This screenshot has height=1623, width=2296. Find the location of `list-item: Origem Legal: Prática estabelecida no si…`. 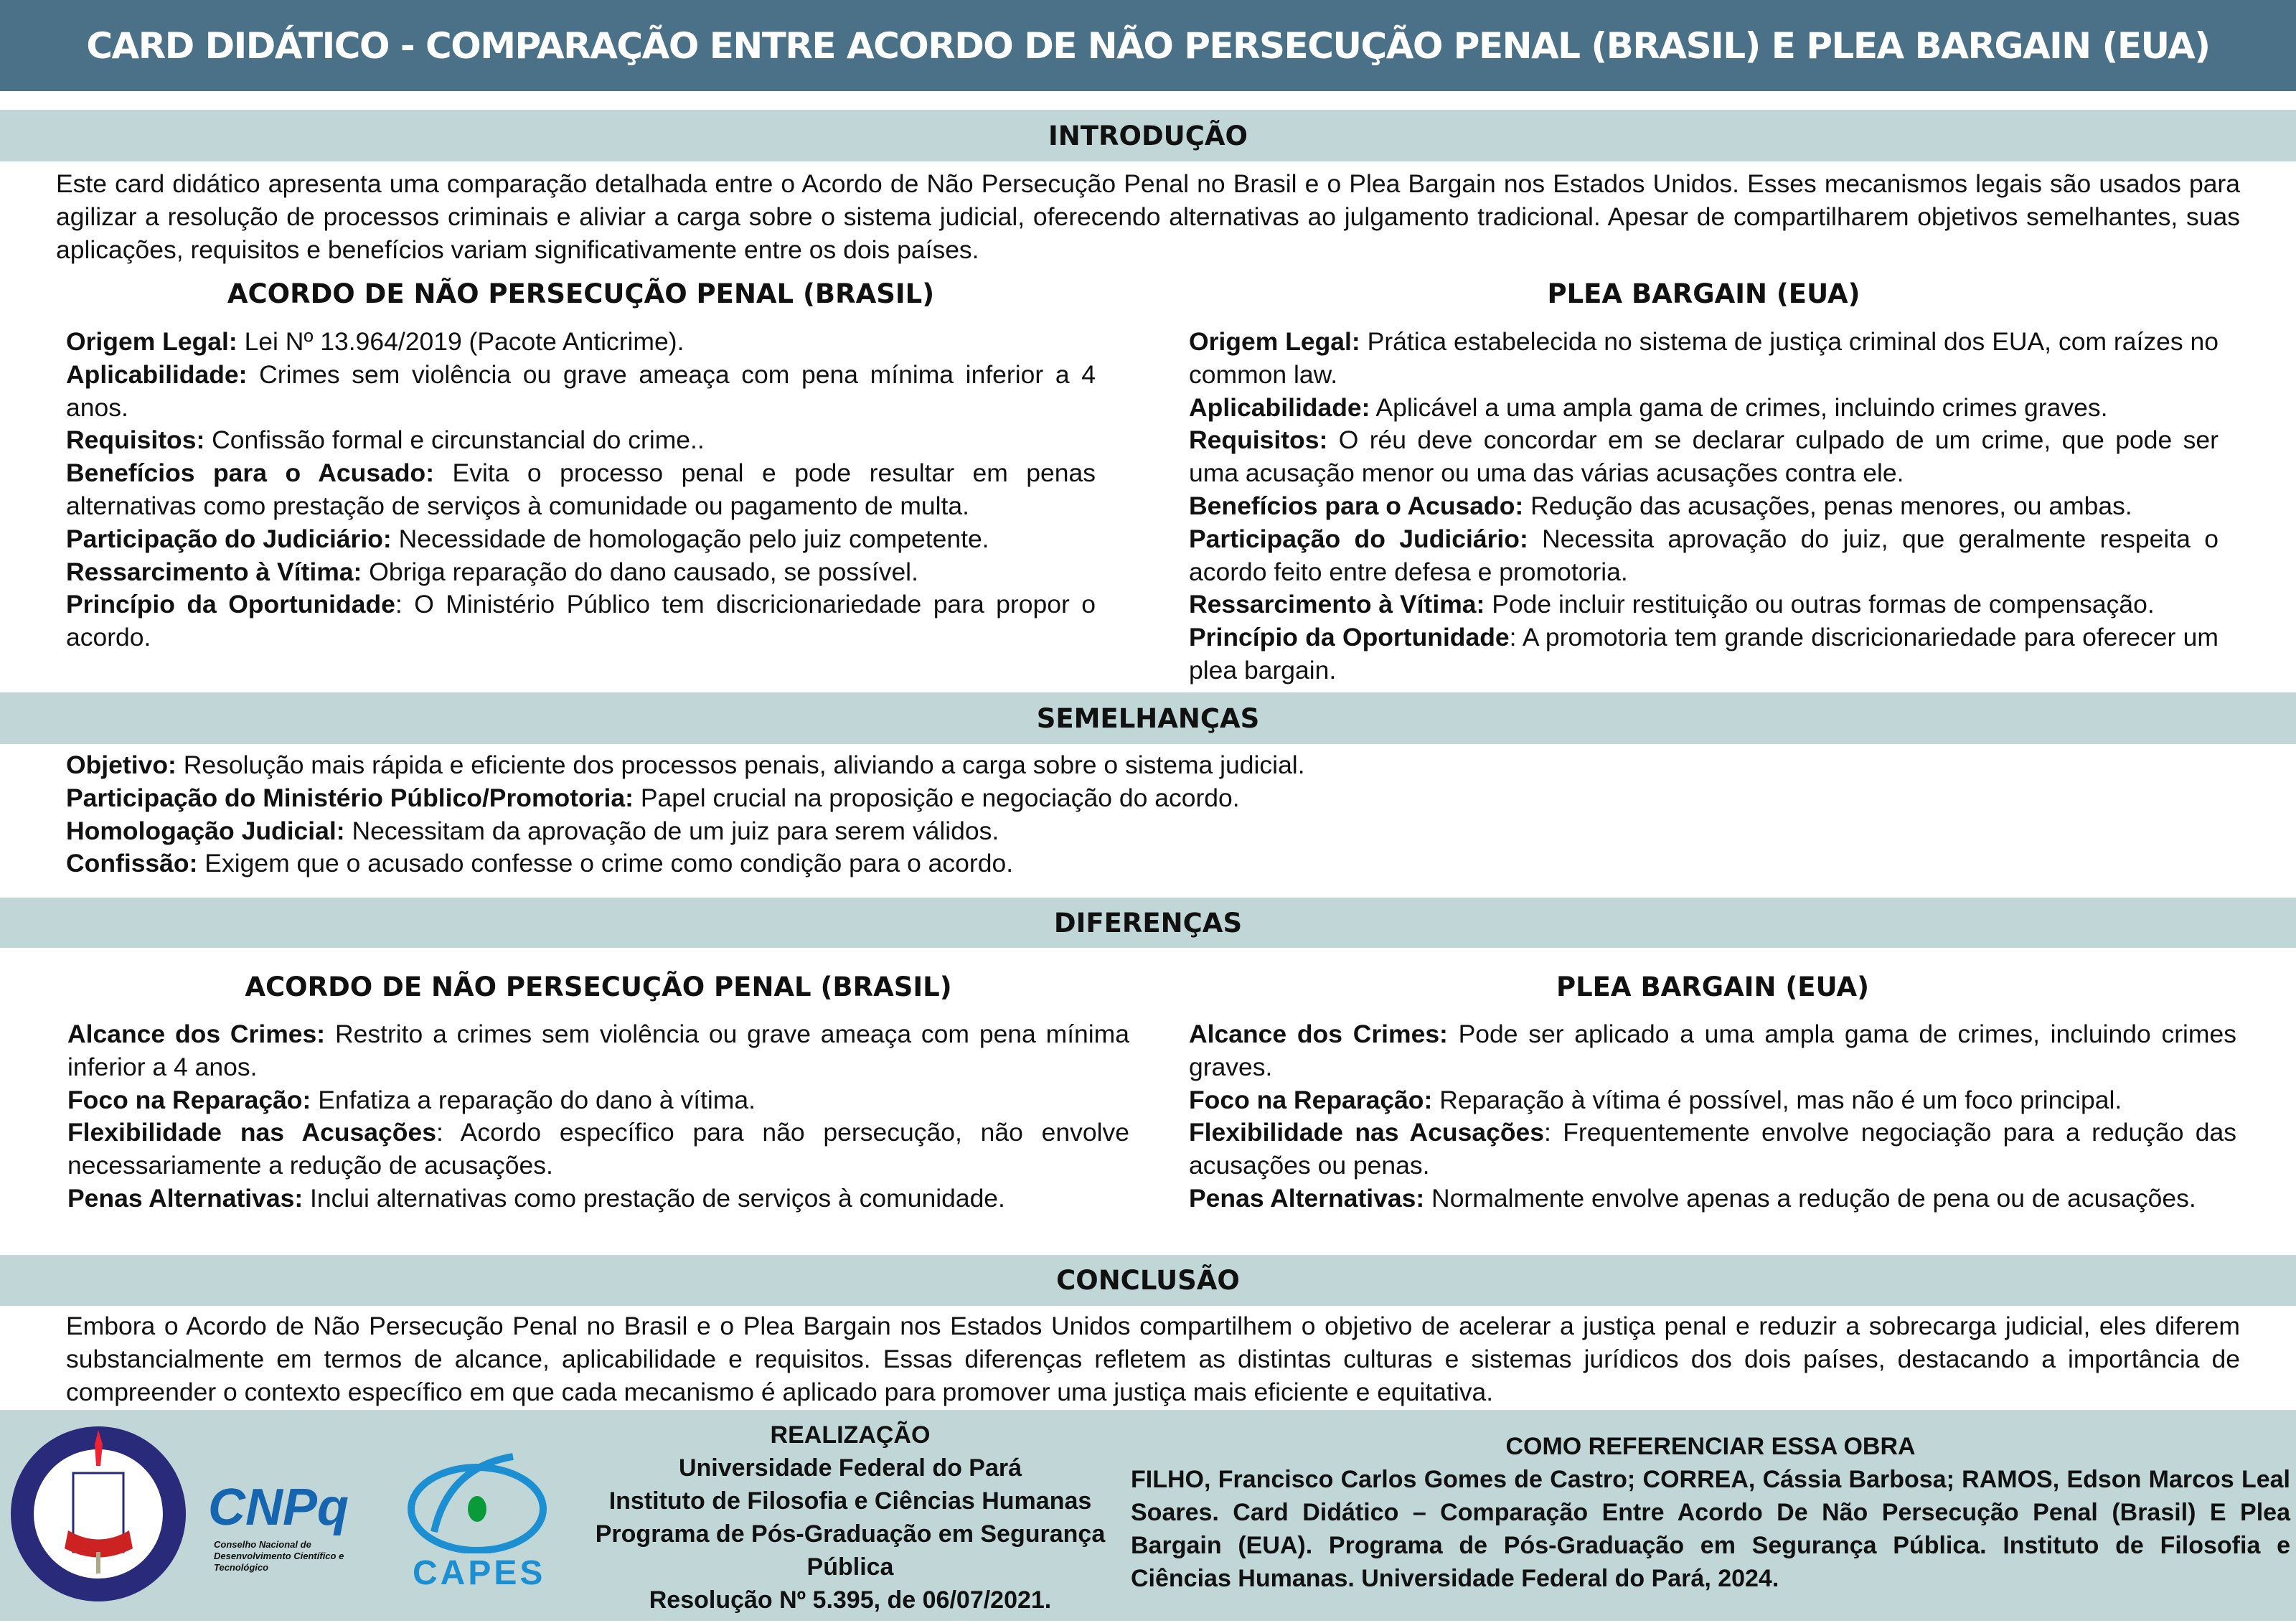

list-item: Origem Legal: Prática estabelecida no si… is located at coordinates (1704, 359).